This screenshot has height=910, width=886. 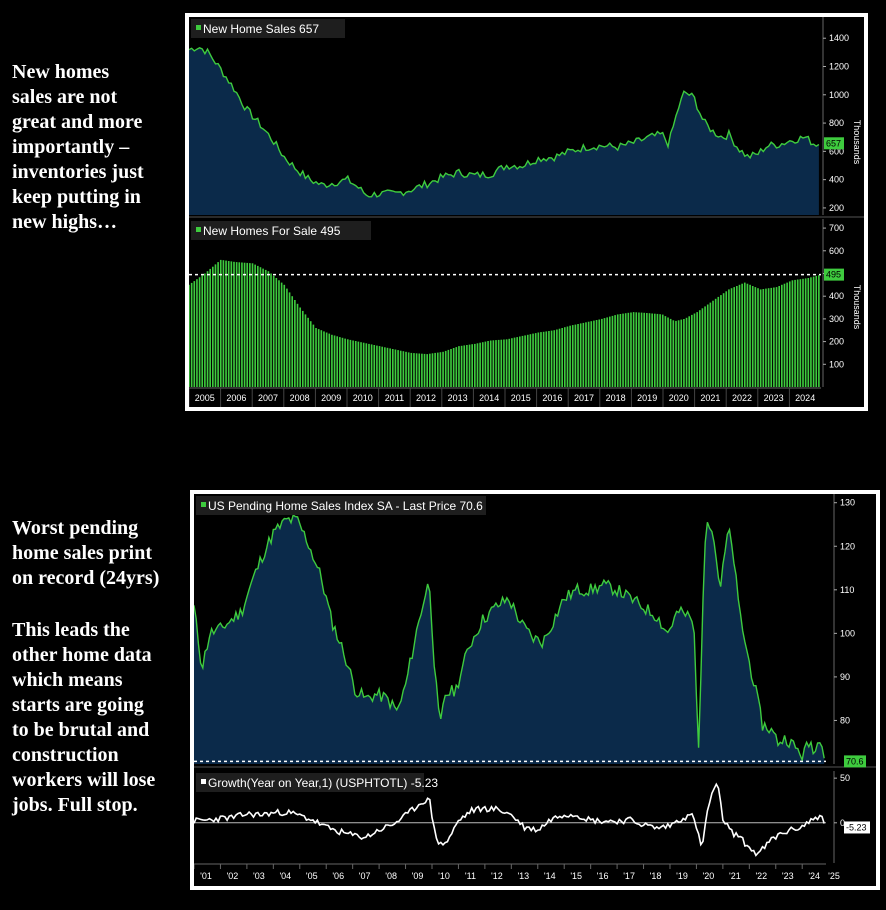 What do you see at coordinates (205, 398) in the screenshot?
I see `x-tick-label: 2005` at bounding box center [205, 398].